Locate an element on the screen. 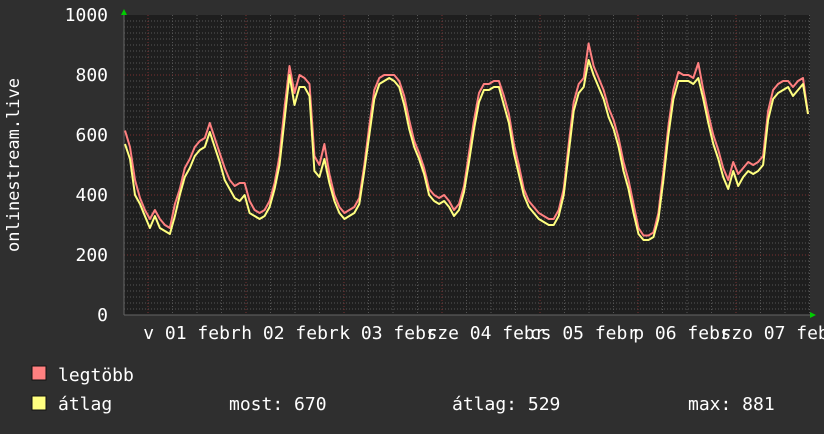 The height and width of the screenshot is (434, 824). x-tick-label: sze 04 febr is located at coordinates (485, 333).